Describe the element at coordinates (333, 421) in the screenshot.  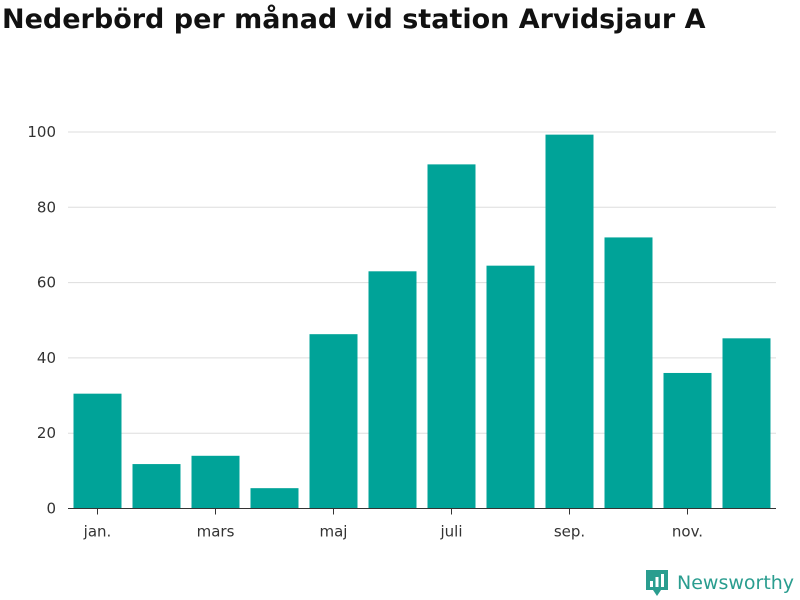
I see `bar-maj` at that location.